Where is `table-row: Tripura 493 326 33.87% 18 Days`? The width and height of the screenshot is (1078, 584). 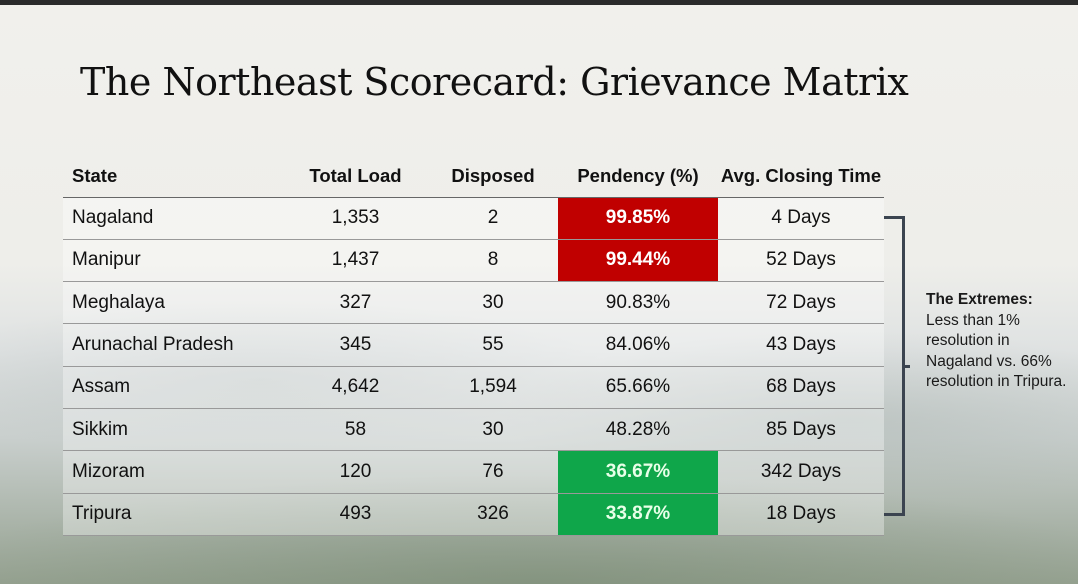
table-row: Tripura 493 326 33.87% 18 Days is located at coordinates (473, 514).